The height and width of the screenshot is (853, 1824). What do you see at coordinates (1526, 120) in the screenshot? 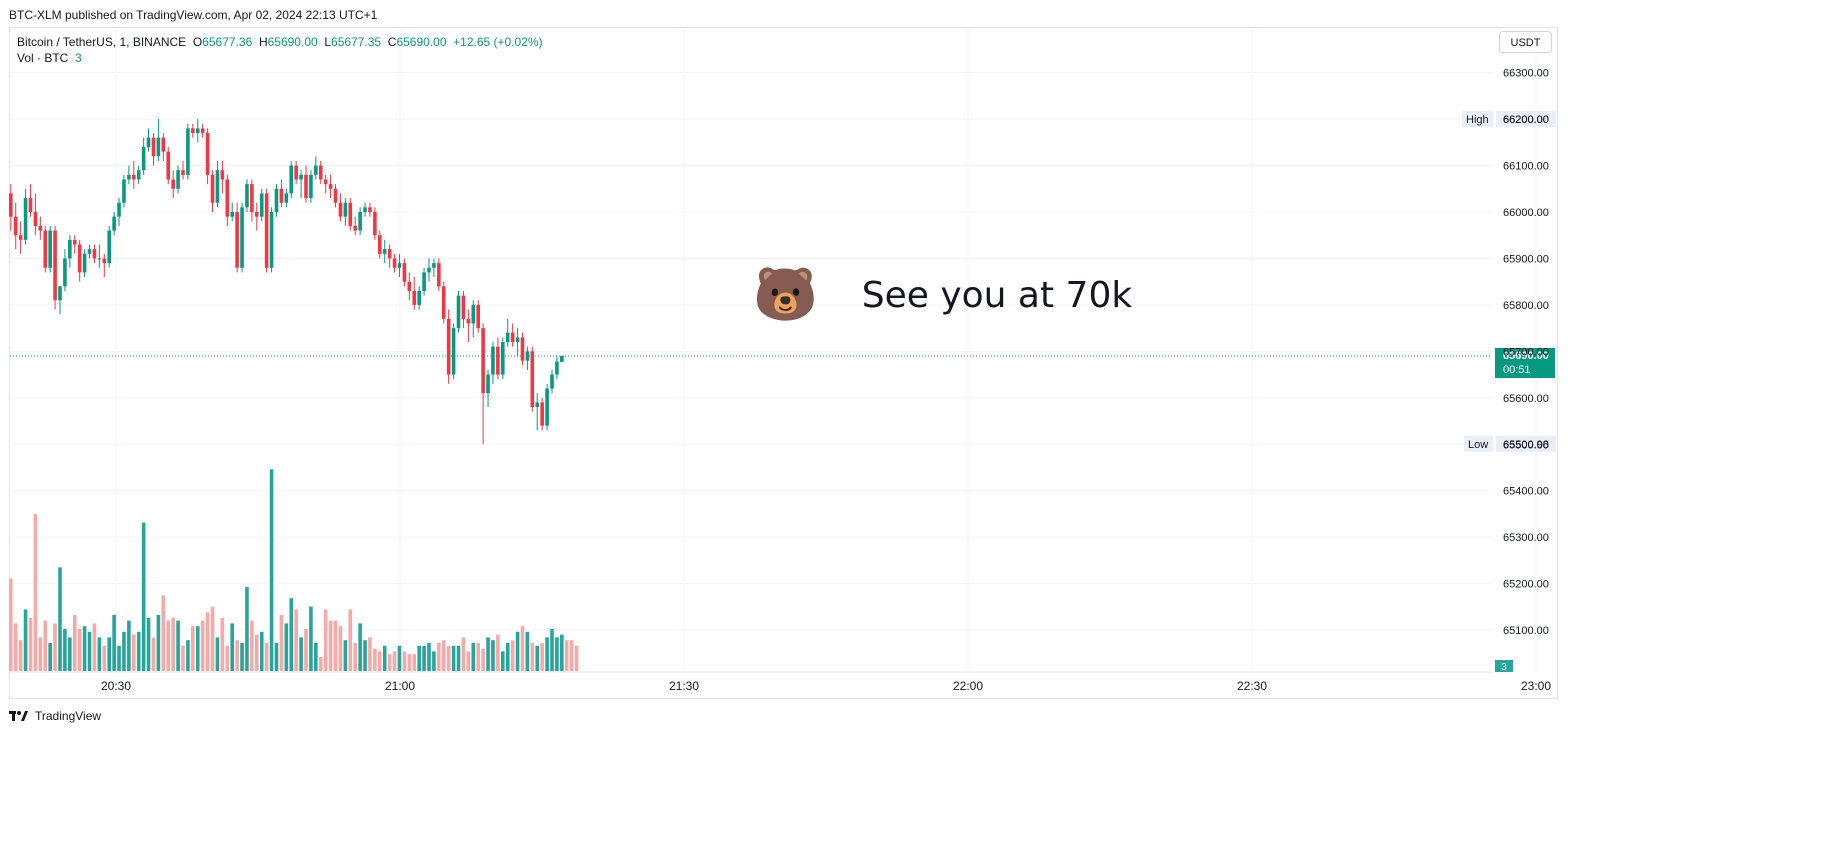
I see `high-value: 66200.00` at bounding box center [1526, 120].